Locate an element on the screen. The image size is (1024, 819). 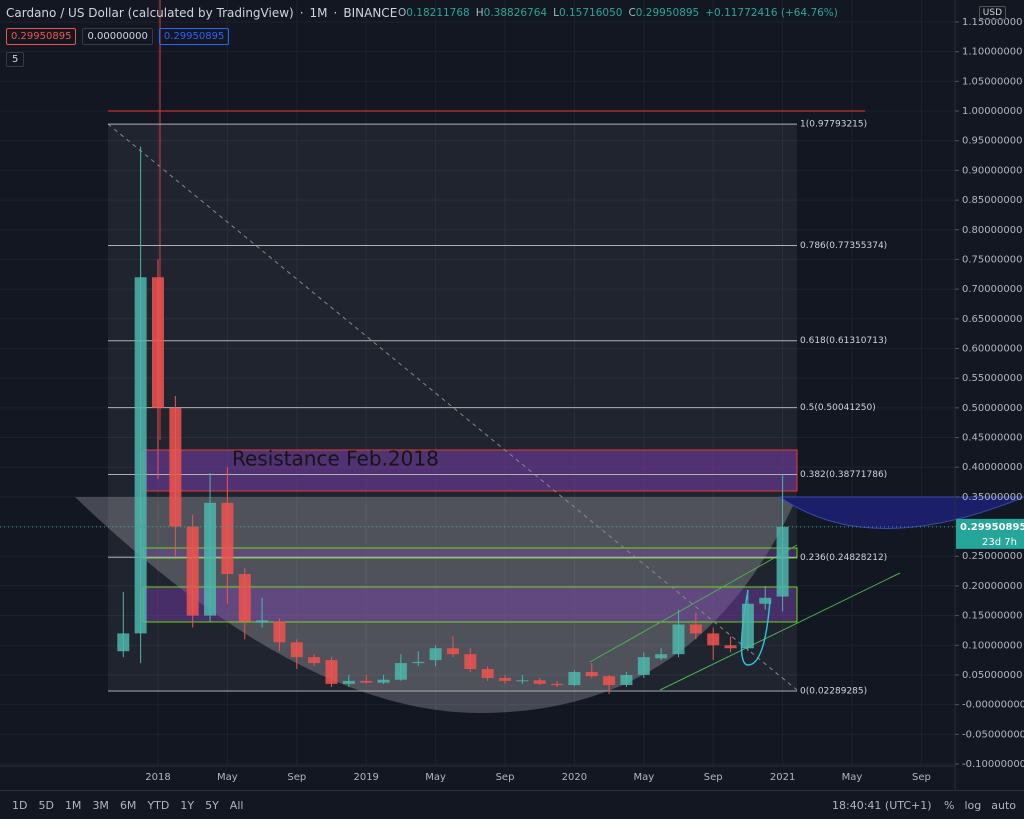
interval: 1M is located at coordinates (318, 13).